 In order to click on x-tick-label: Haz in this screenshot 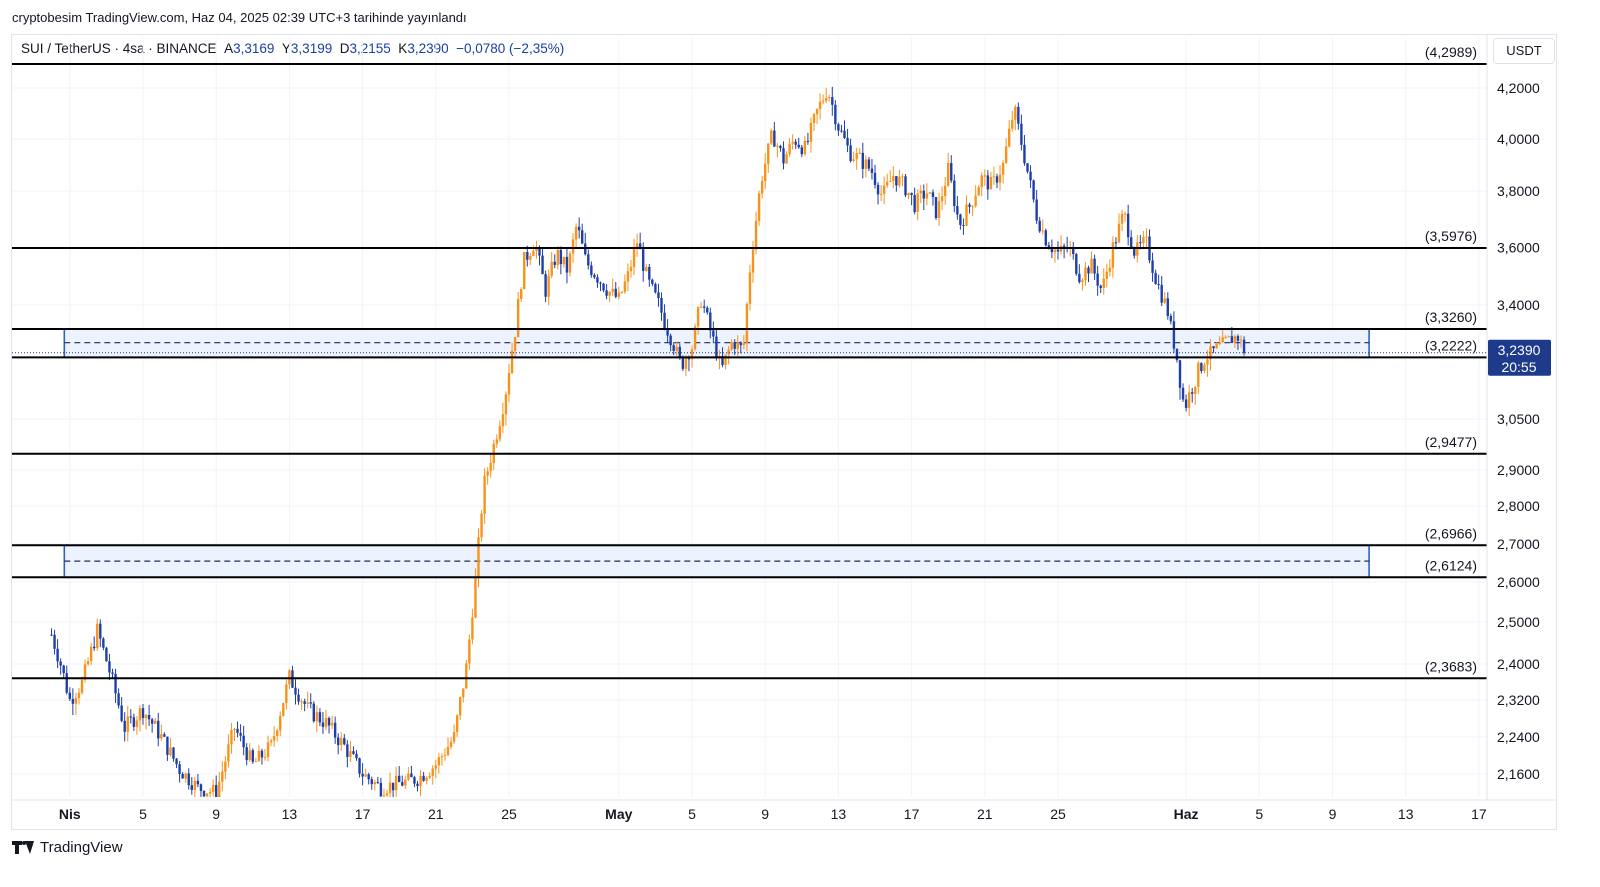, I will do `click(1186, 814)`.